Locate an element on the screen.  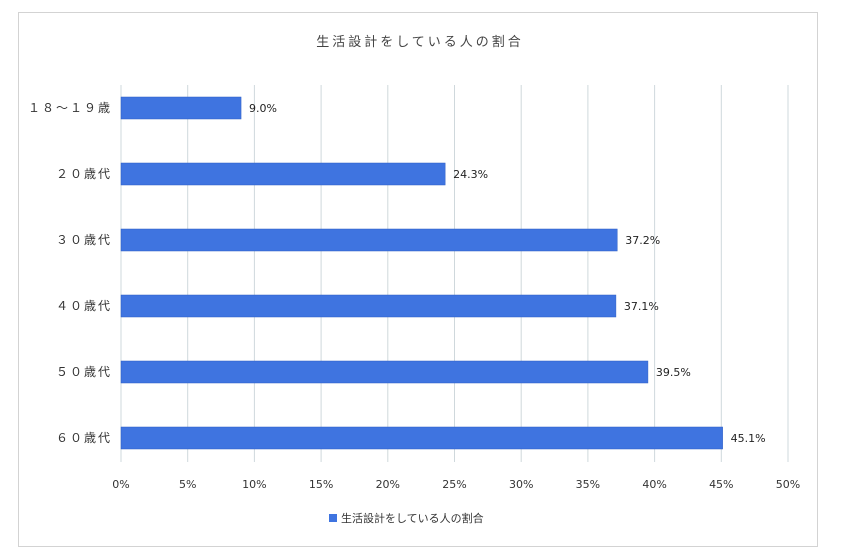
data-label: 37.1% is located at coordinates (641, 306).